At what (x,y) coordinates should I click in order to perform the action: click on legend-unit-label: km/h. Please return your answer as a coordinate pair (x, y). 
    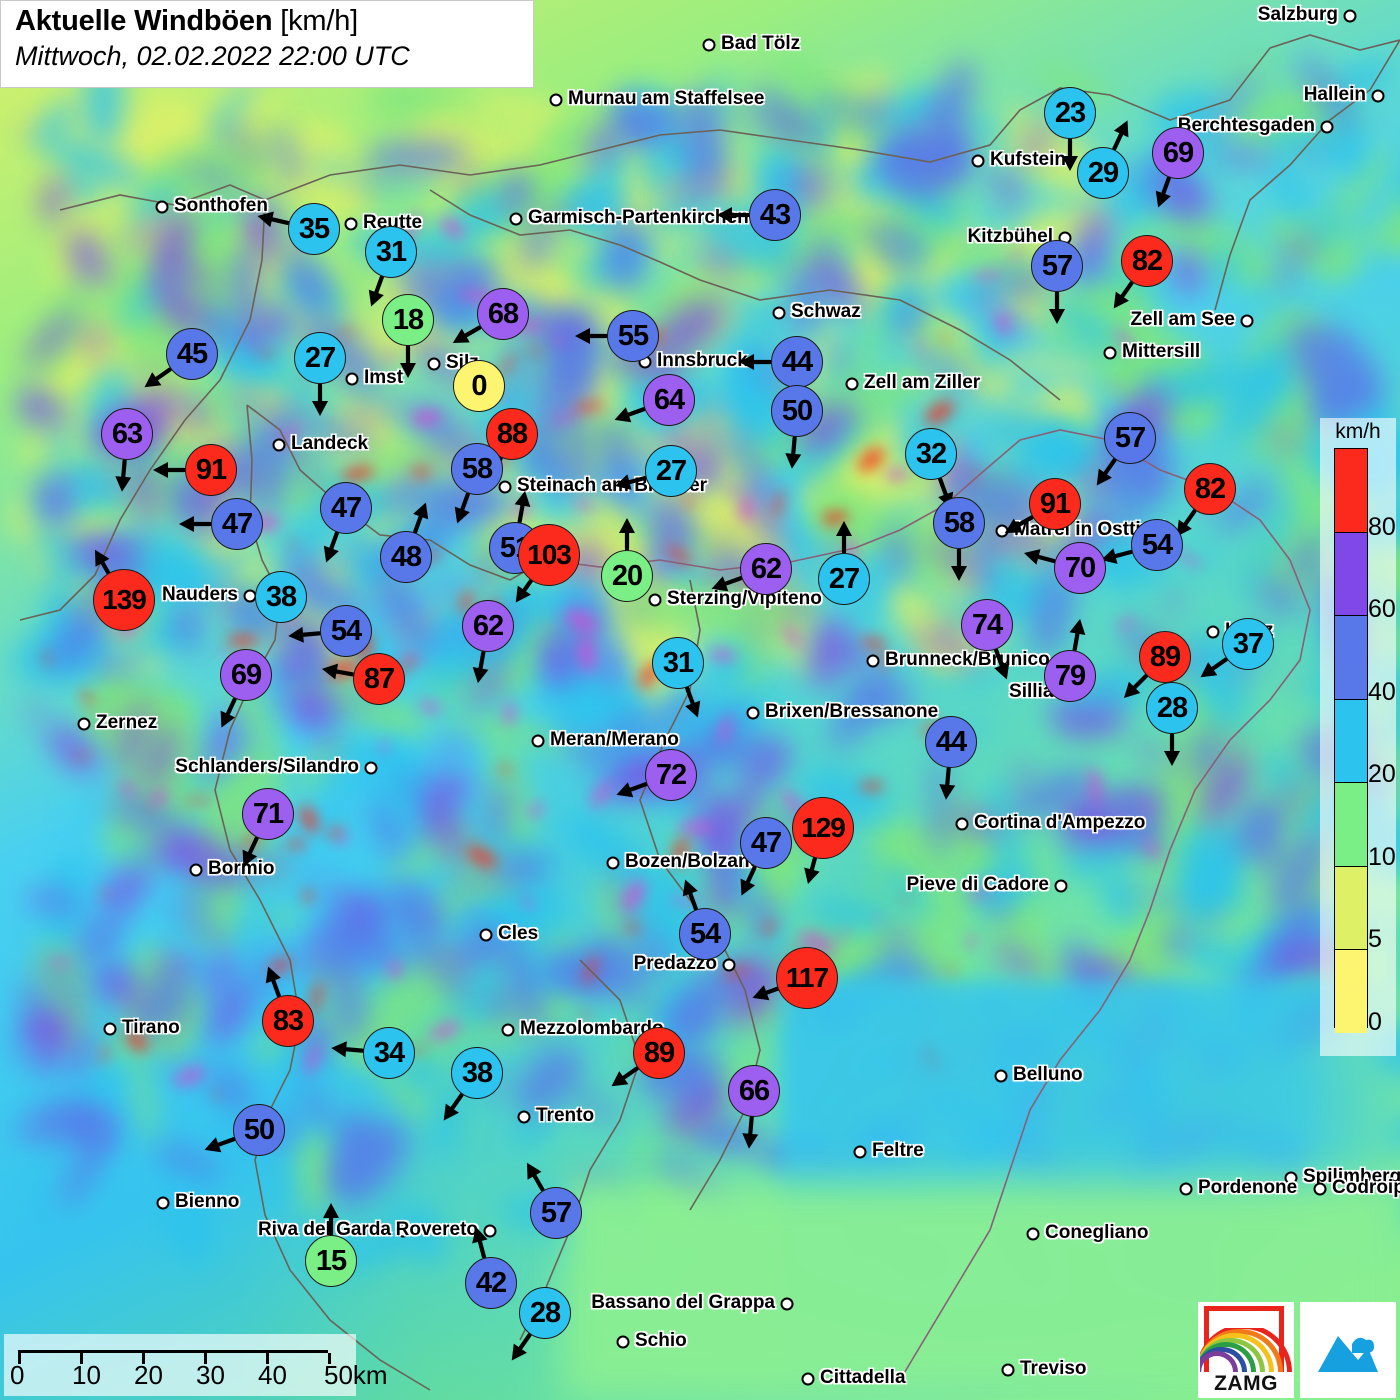
    Looking at the image, I should click on (1358, 431).